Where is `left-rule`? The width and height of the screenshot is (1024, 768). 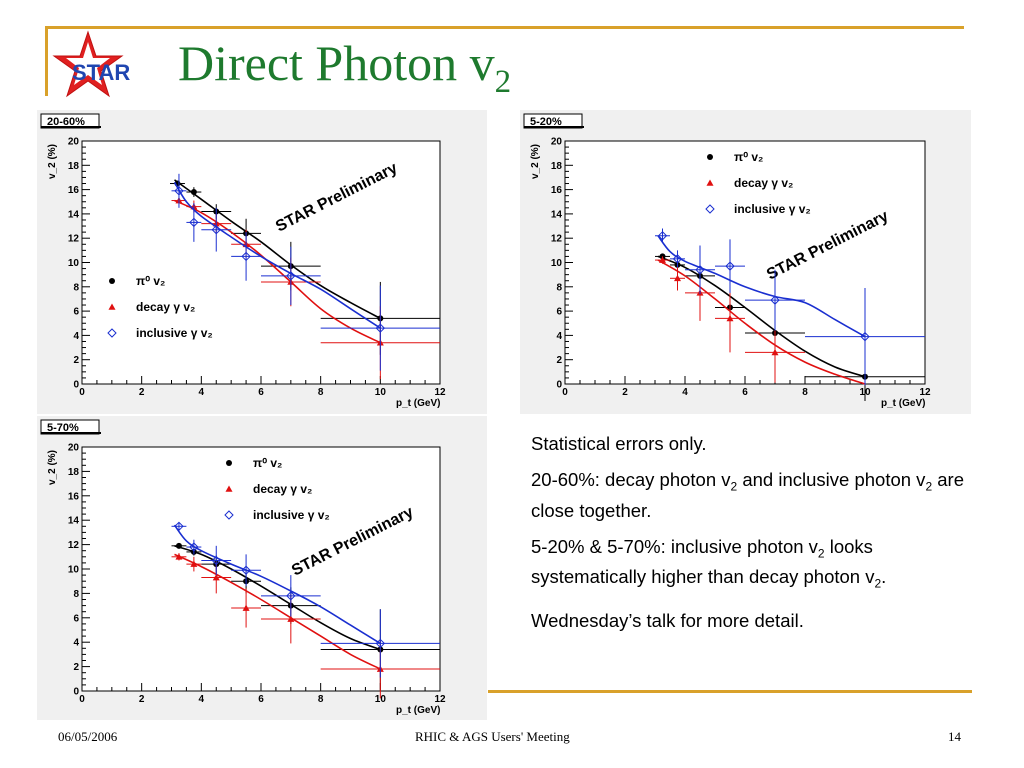 left-rule is located at coordinates (46, 61).